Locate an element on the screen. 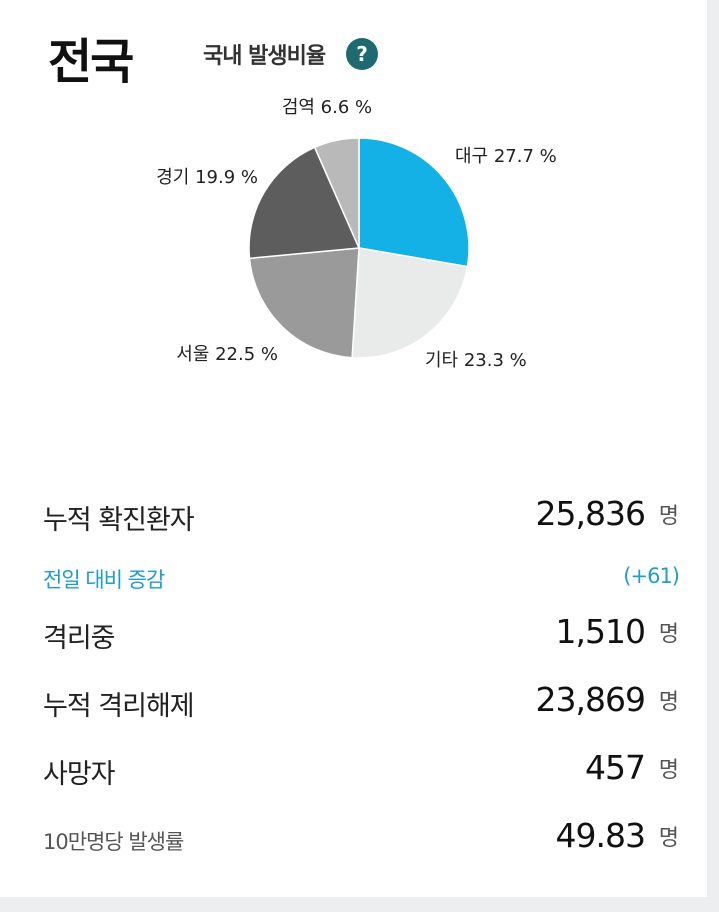 The width and height of the screenshot is (719, 912). change-label: 전일 대비 증감 is located at coordinates (104, 580).